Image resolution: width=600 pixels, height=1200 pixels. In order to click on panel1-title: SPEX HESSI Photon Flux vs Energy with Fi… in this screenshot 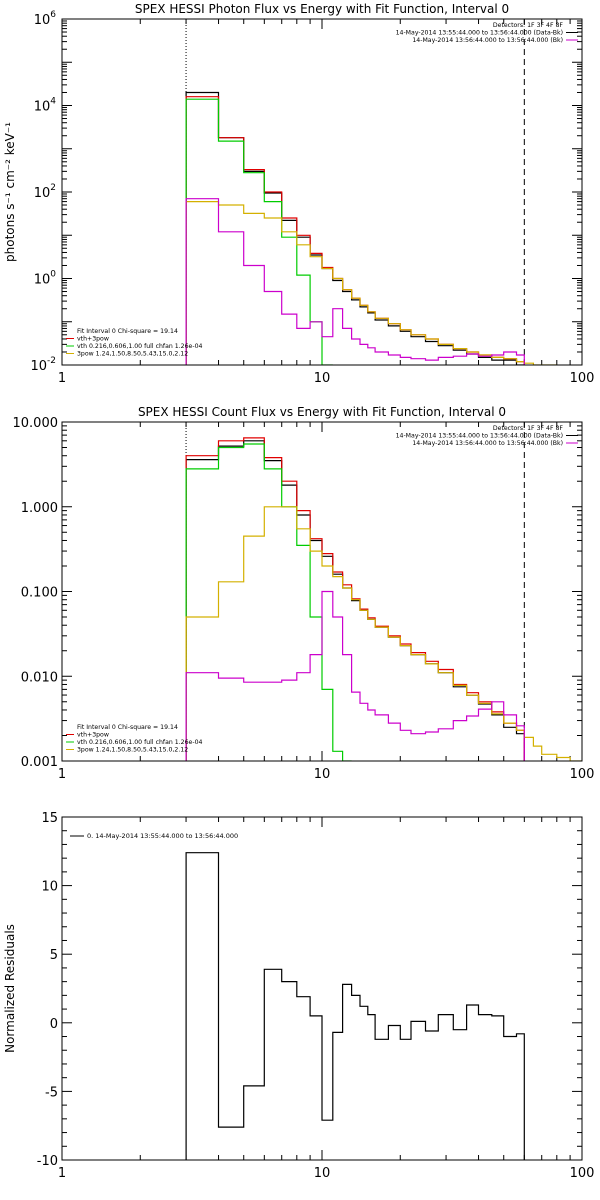, I will do `click(322, 9)`.